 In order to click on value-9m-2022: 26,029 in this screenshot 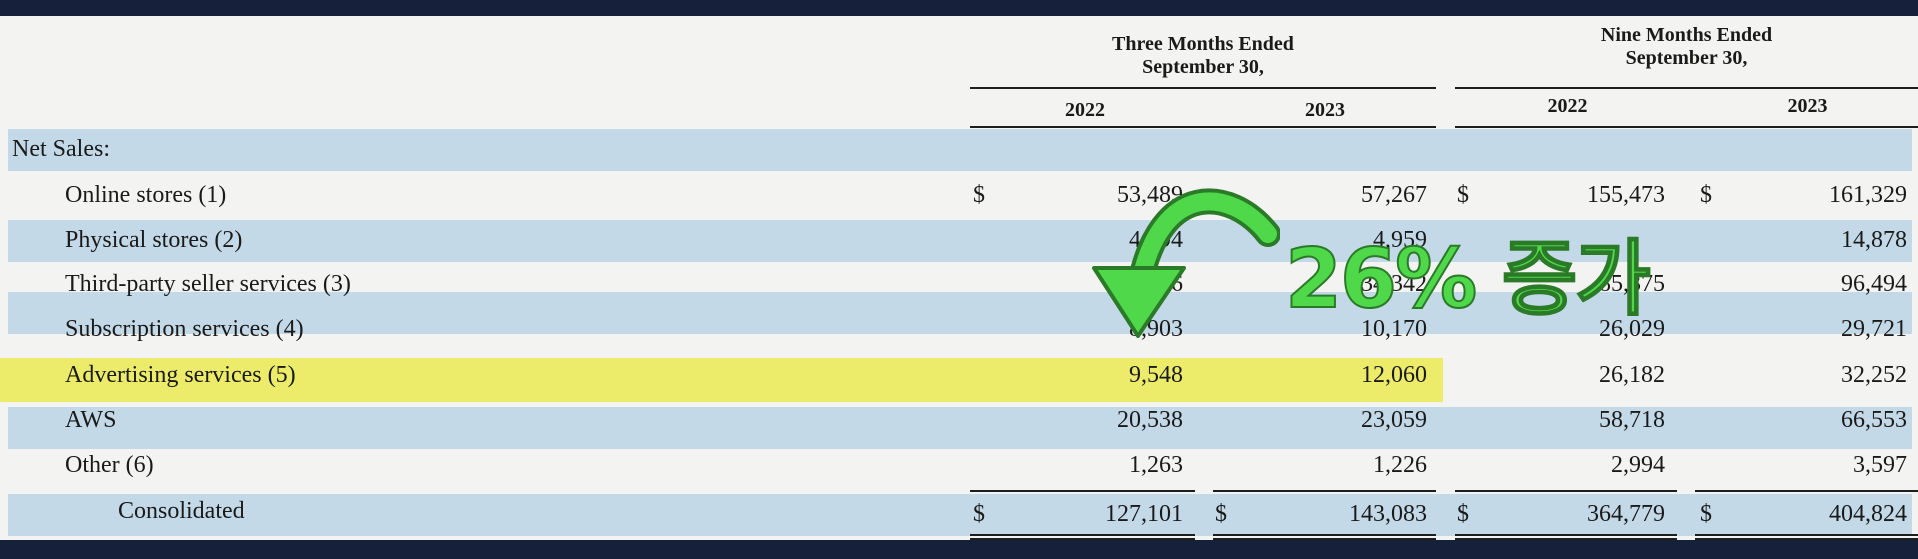, I will do `click(1632, 329)`.